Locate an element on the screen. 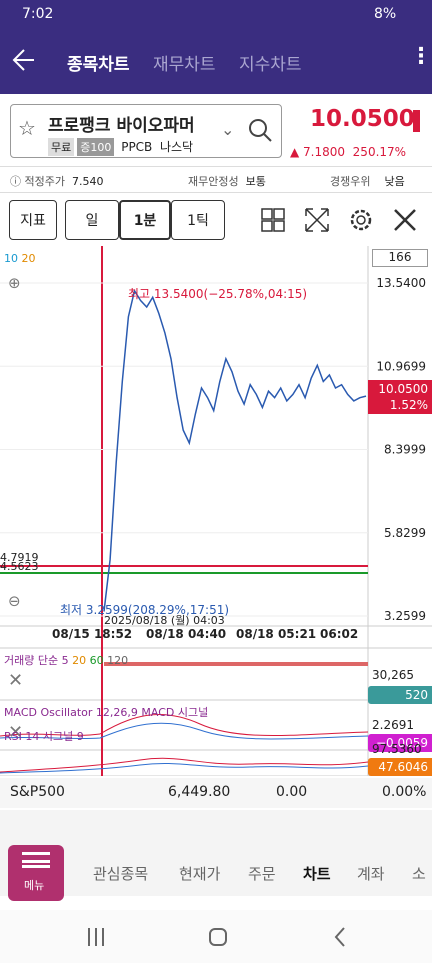 This screenshot has height=963, width=432. y-tick-label: 10.9699 is located at coordinates (401, 366).